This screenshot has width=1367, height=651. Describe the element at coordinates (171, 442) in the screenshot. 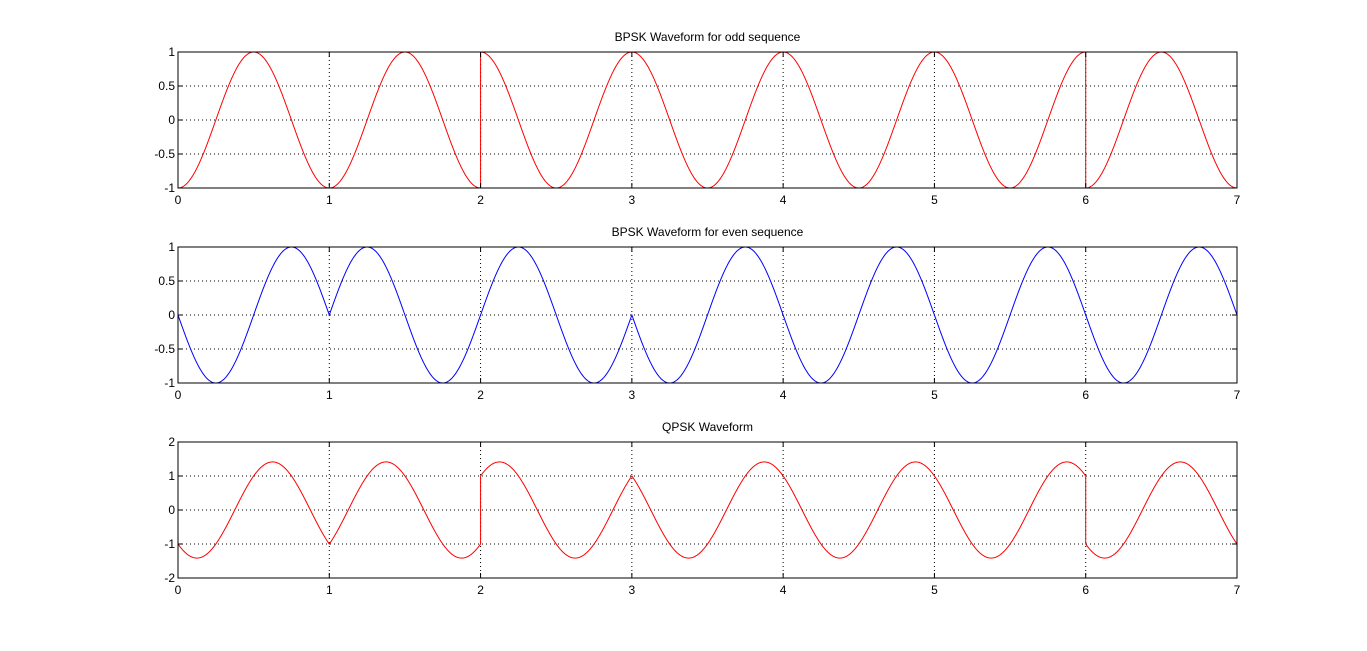

I see `y-tick-label: 2` at that location.